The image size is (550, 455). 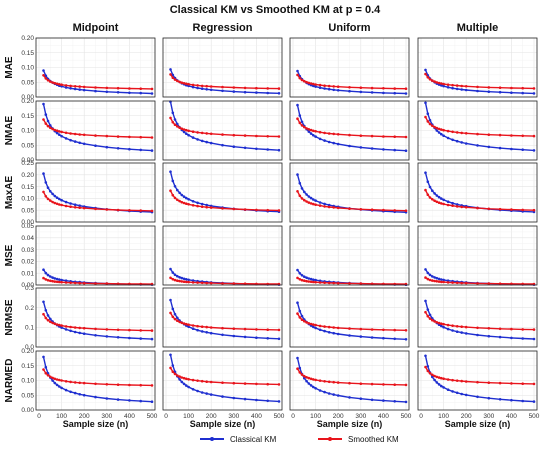 What do you see at coordinates (383, 416) in the screenshot?
I see `x-tick-label: 400` at bounding box center [383, 416].